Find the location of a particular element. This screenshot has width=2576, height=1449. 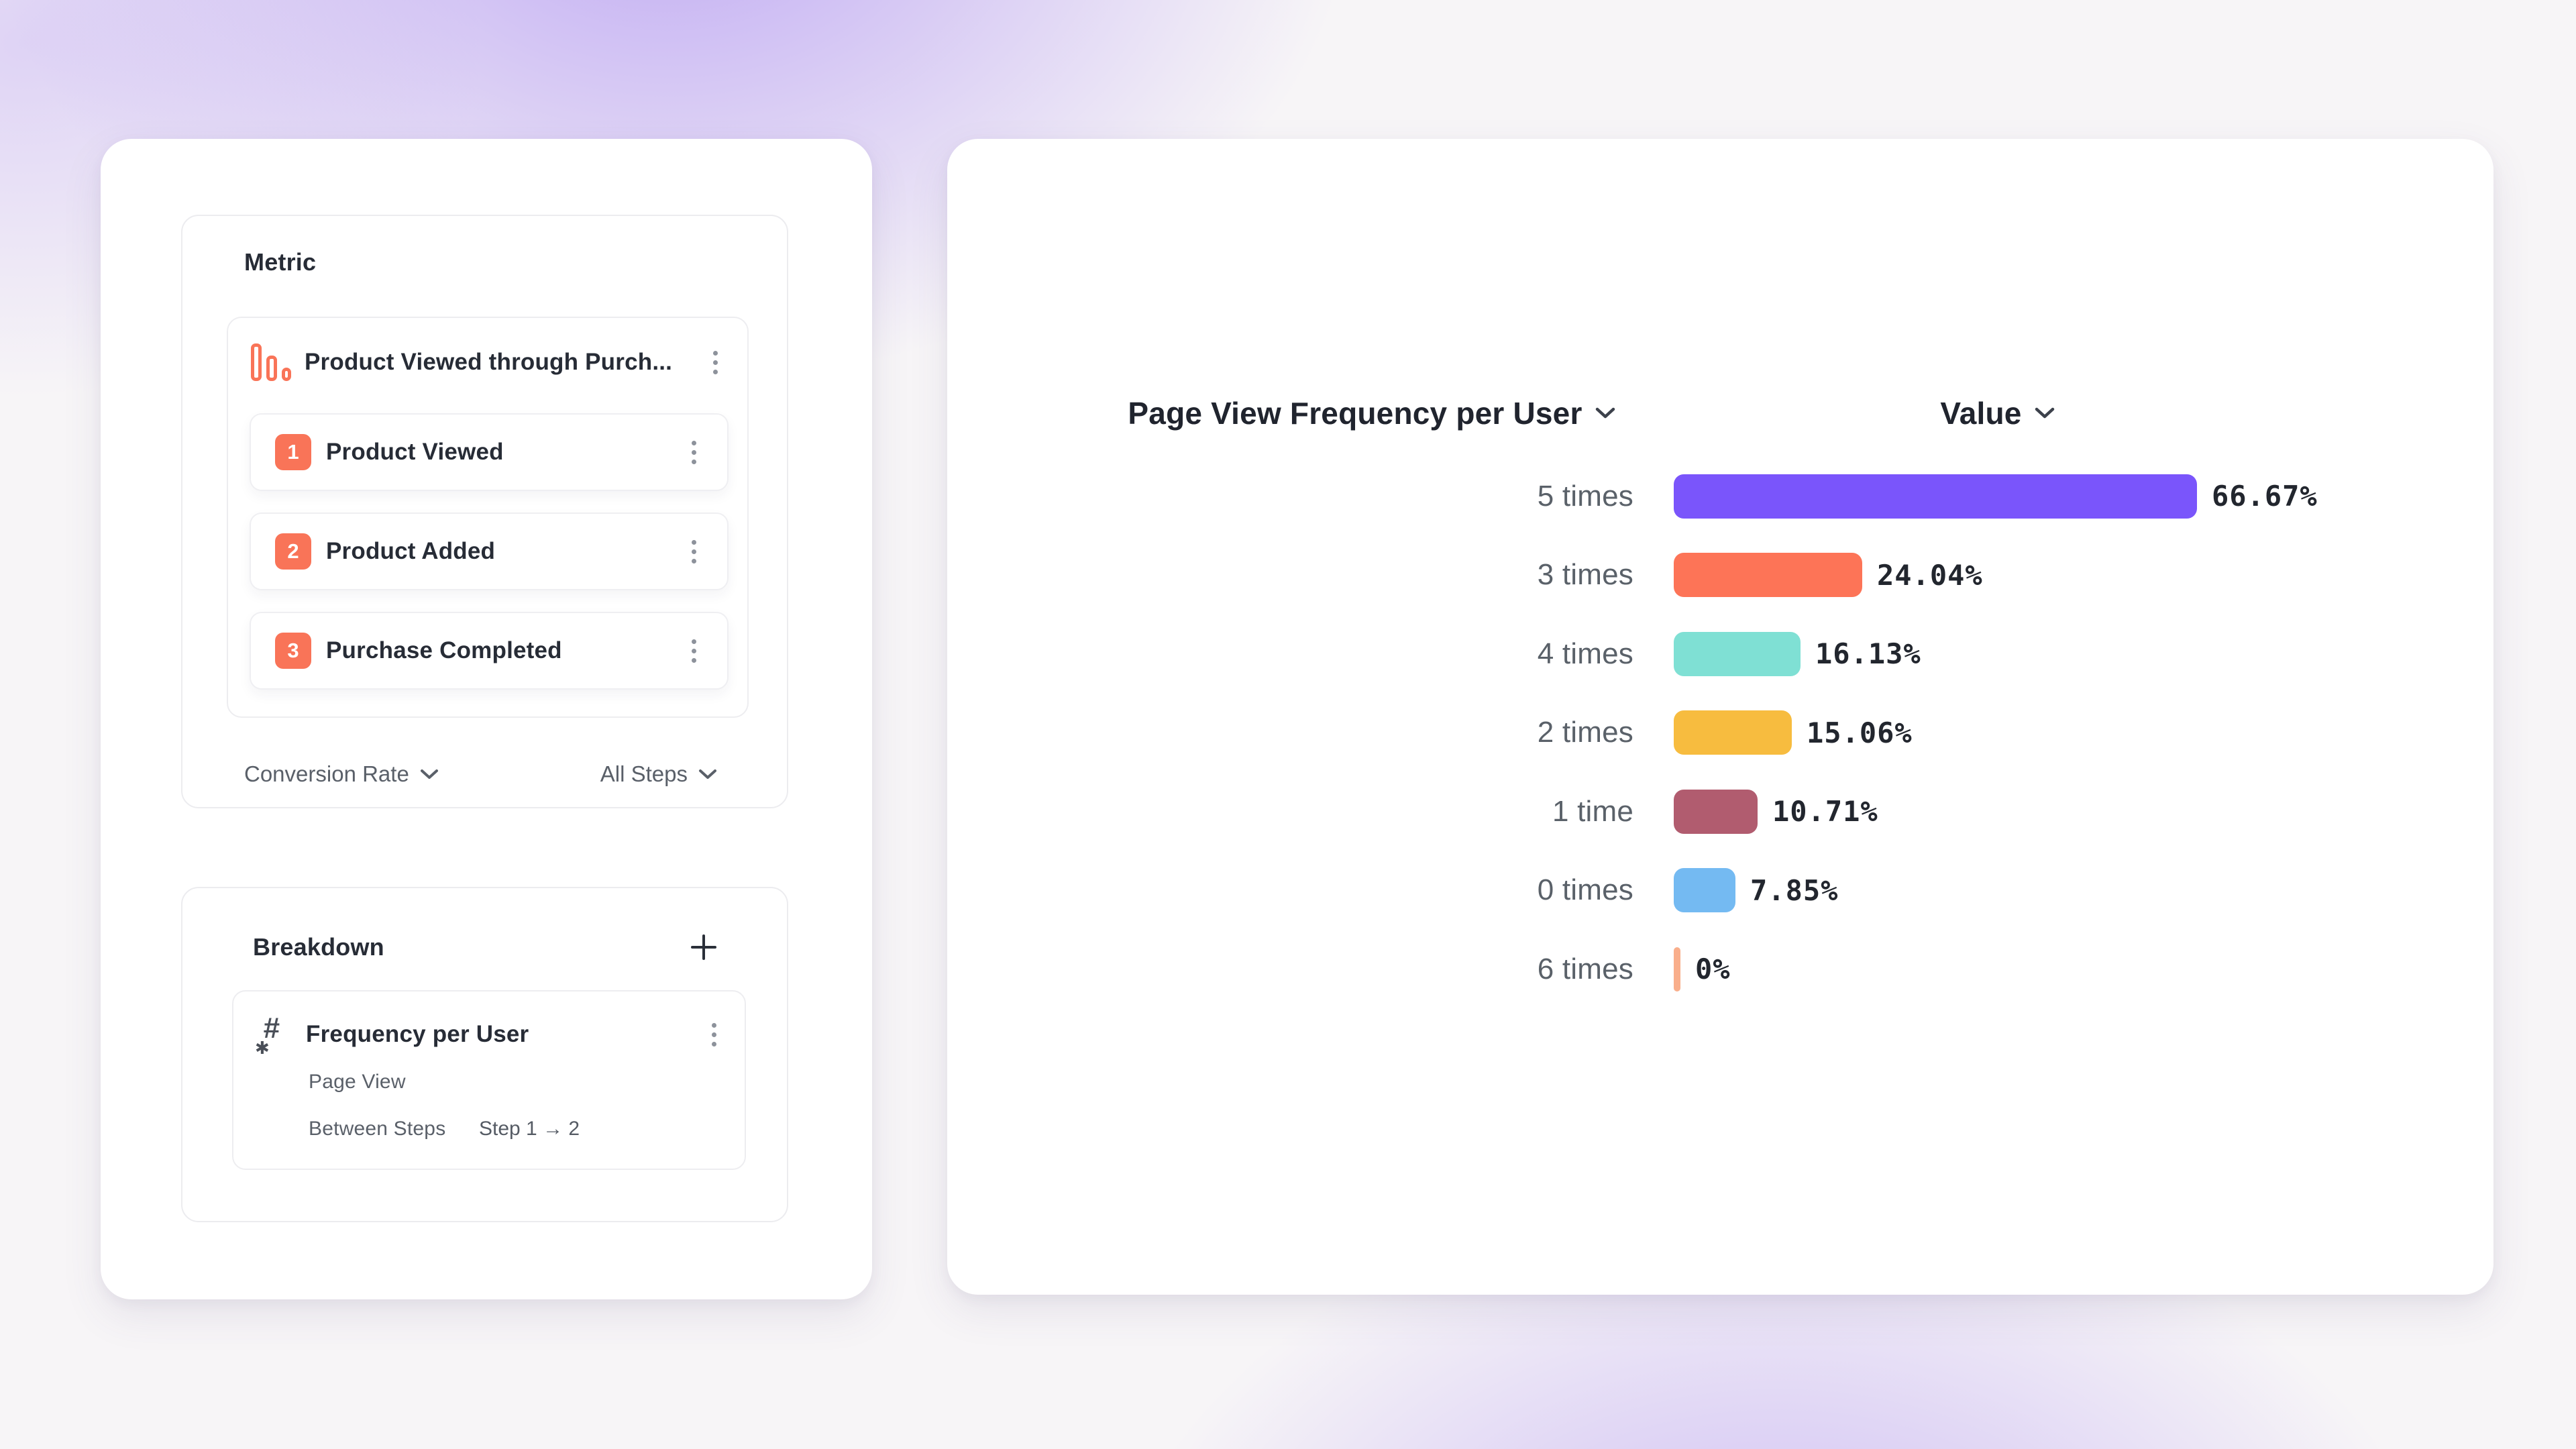

category-label: 0 times is located at coordinates (1585, 890).